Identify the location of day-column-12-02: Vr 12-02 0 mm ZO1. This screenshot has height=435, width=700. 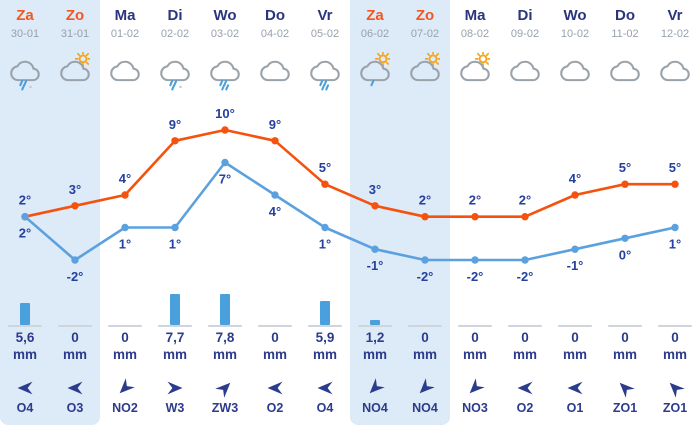
(675, 212).